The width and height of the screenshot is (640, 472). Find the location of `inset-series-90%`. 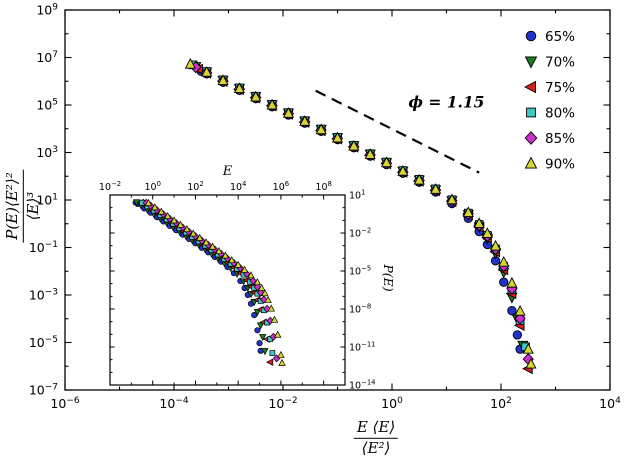

inset-series-90% is located at coordinates (215, 282).